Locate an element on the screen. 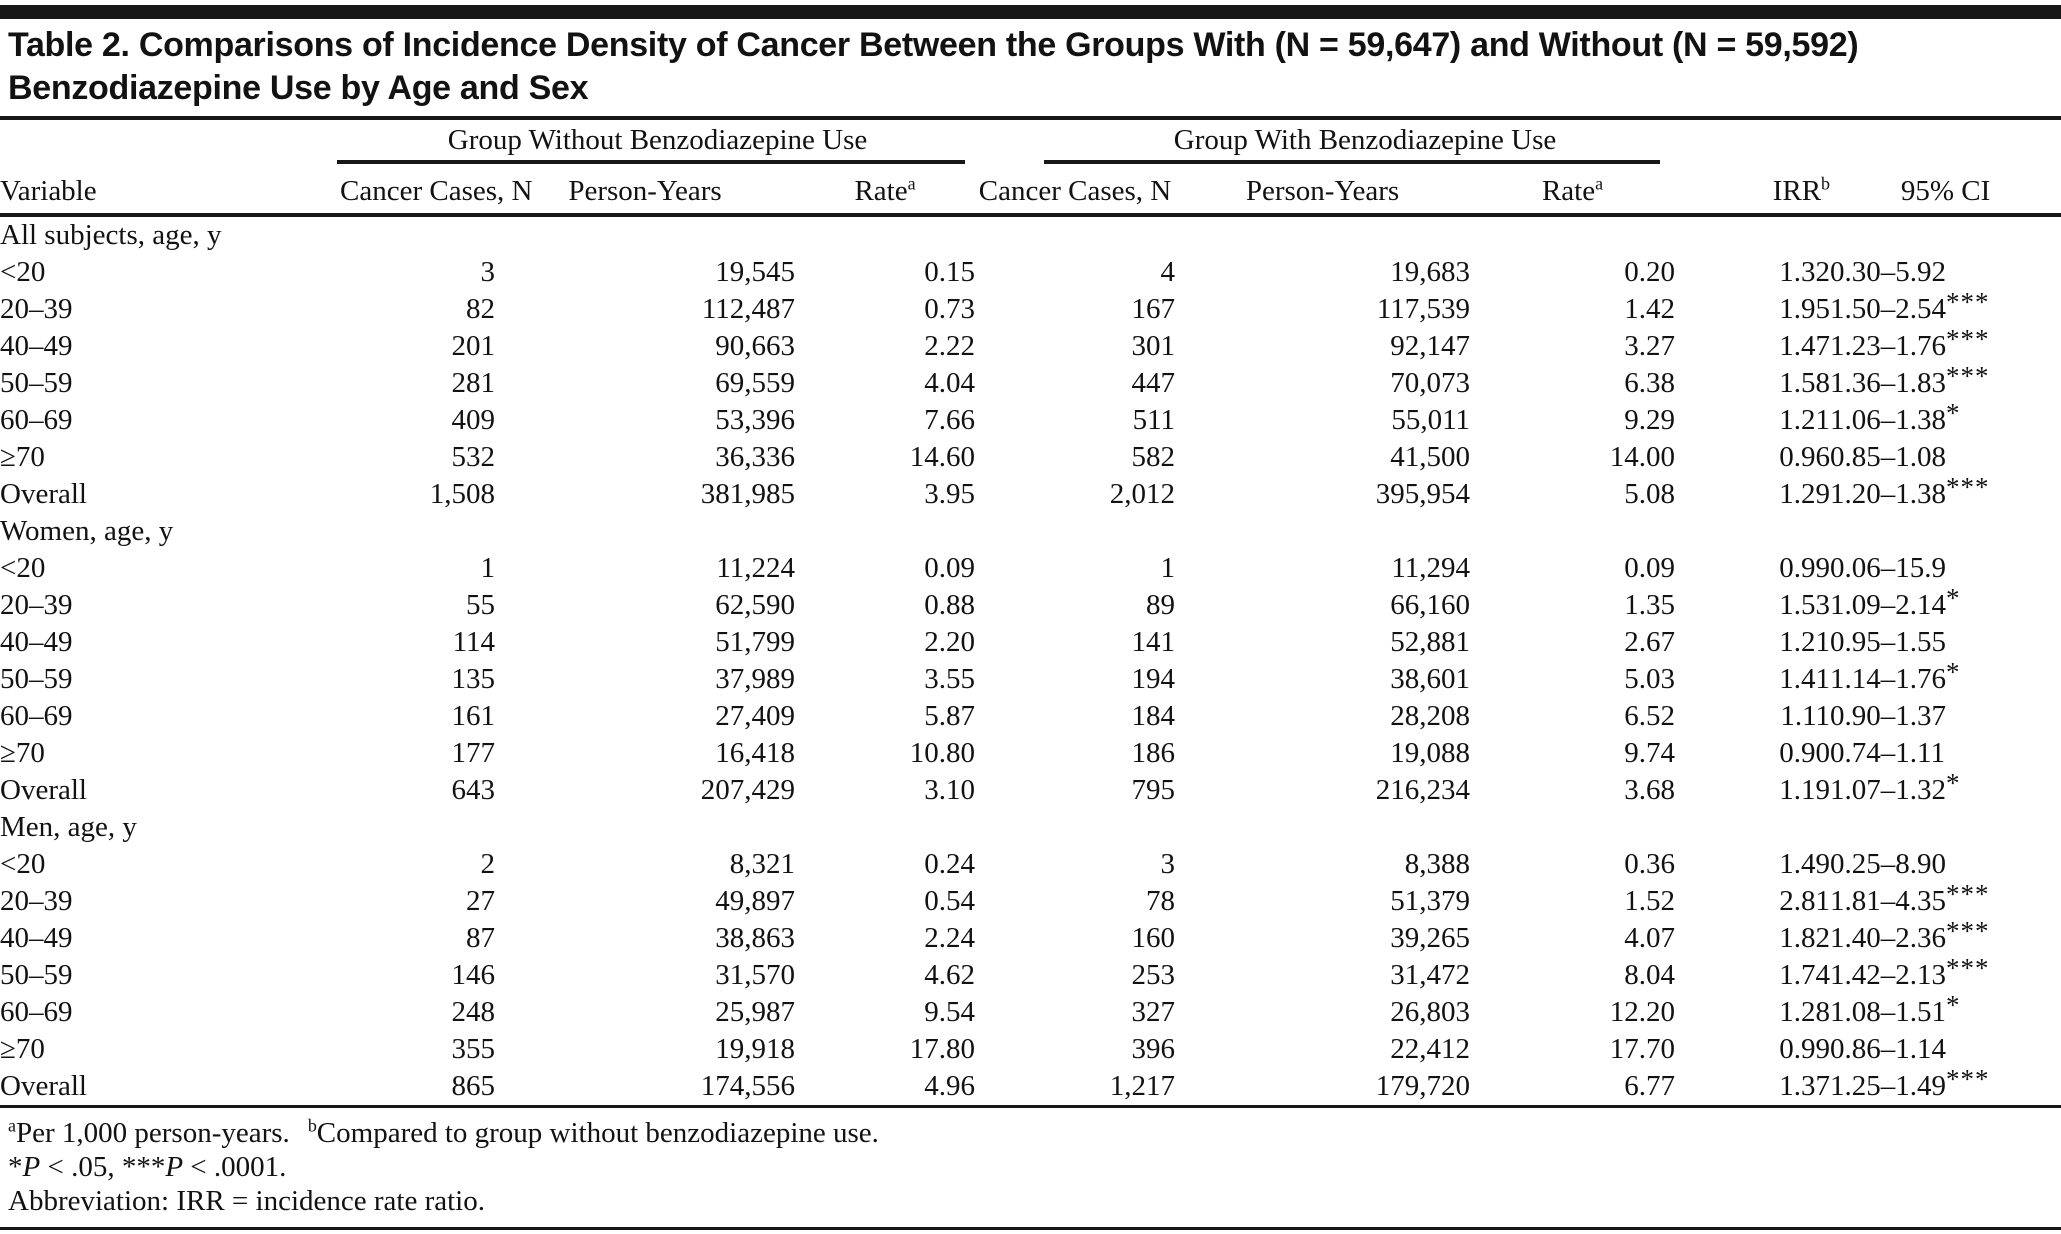 The image size is (2061, 1234). w-rate-value: 2.67 is located at coordinates (1650, 642).